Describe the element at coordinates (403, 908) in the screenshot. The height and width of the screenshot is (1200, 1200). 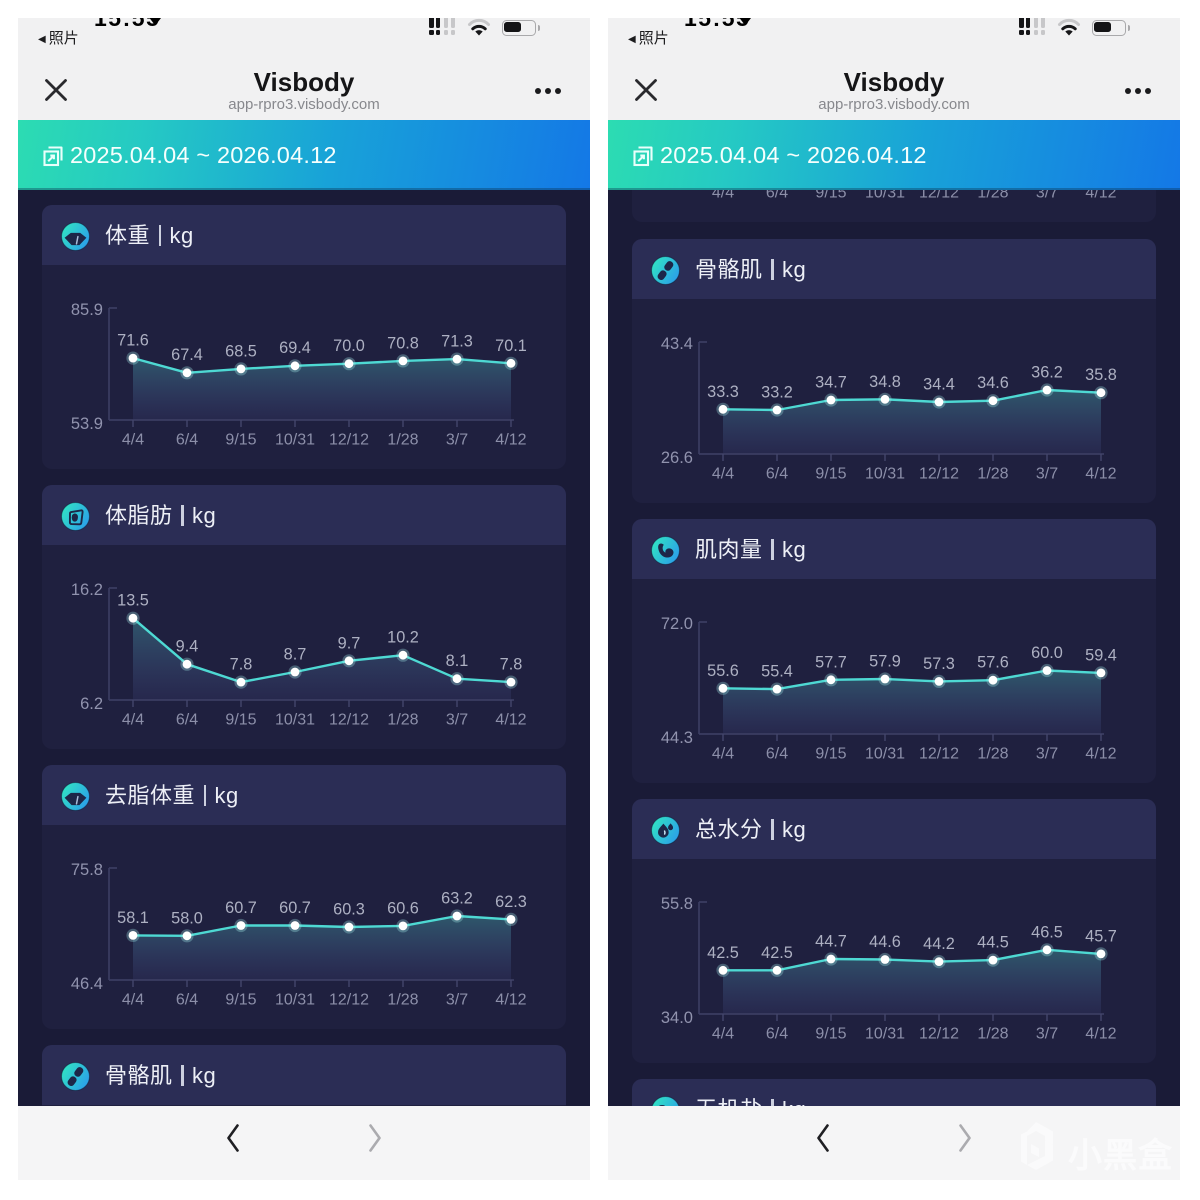
I see `svg-text: 60.6` at that location.